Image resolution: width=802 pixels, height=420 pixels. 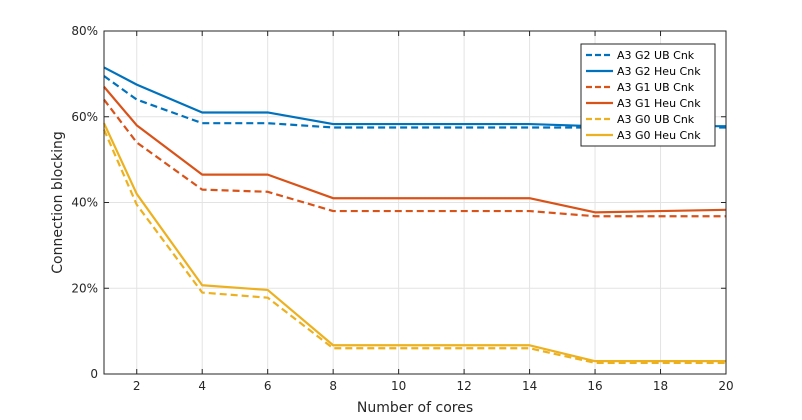 I want to click on y-tick-label: 80%, so click(x=84, y=31).